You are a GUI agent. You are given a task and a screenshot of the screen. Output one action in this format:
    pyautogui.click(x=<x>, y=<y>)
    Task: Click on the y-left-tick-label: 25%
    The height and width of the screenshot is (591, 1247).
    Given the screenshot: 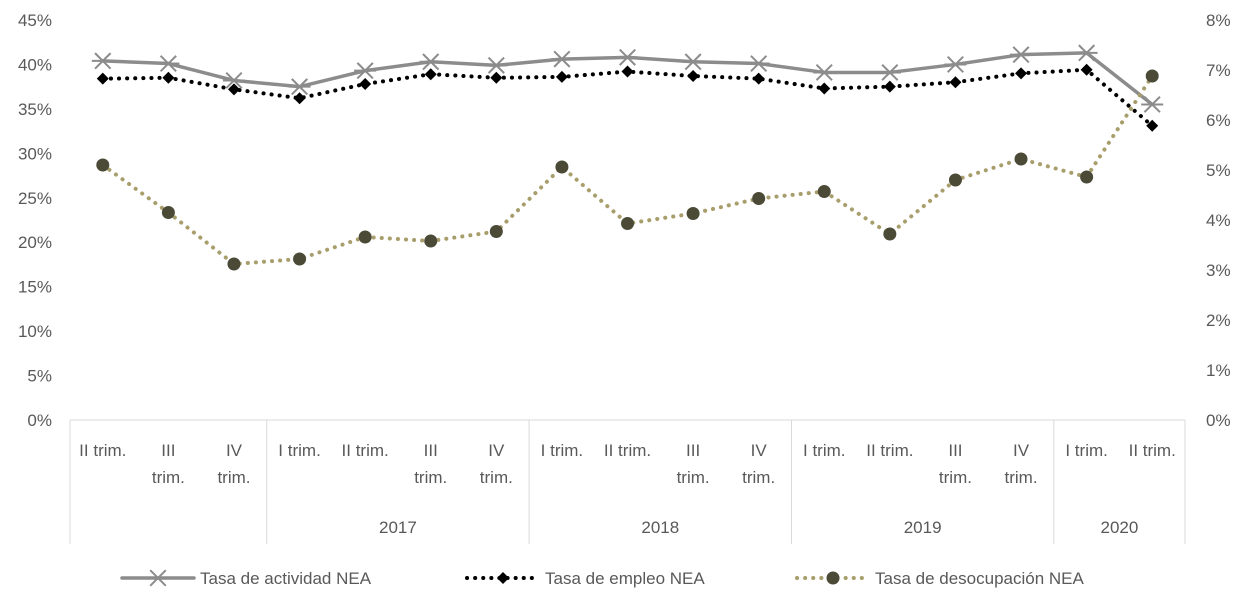 What is the action you would take?
    pyautogui.click(x=35, y=198)
    